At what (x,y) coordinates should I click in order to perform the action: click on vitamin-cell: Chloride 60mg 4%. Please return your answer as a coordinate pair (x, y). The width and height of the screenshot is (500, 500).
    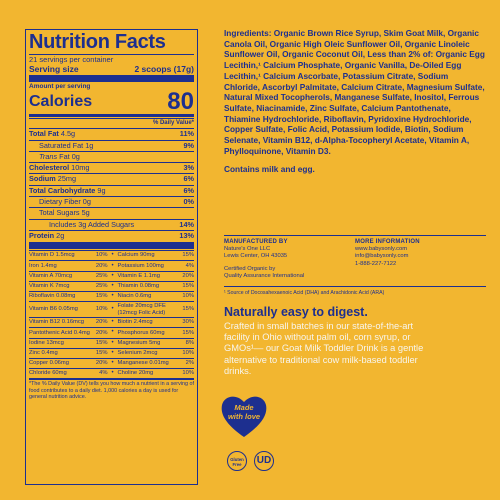
    Looking at the image, I should click on (70, 373).